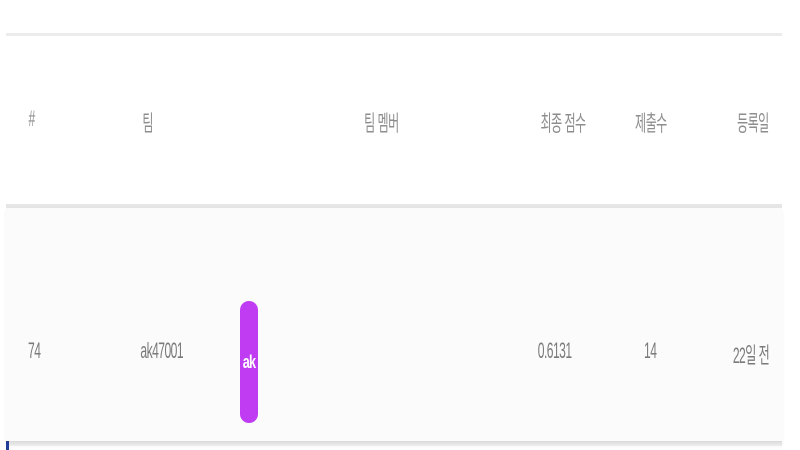  I want to click on header-divider, so click(394, 206).